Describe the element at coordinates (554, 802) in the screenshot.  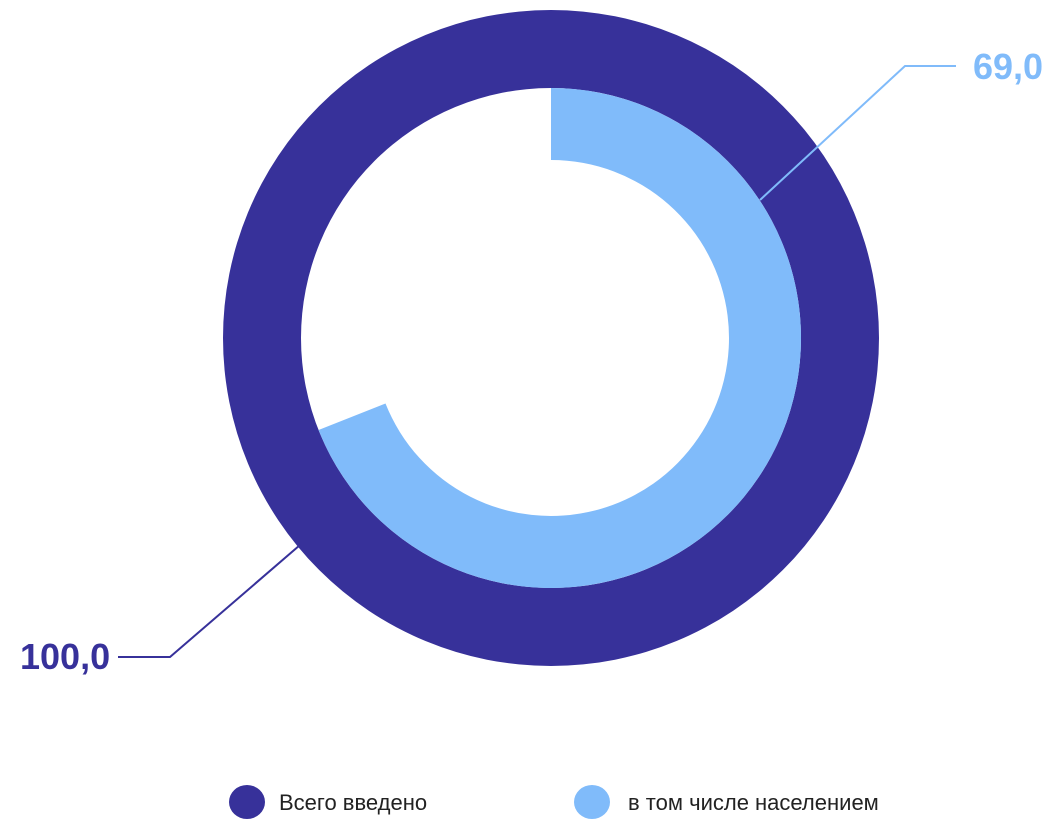
I see `legend: Всего введено в том числе населением` at that location.